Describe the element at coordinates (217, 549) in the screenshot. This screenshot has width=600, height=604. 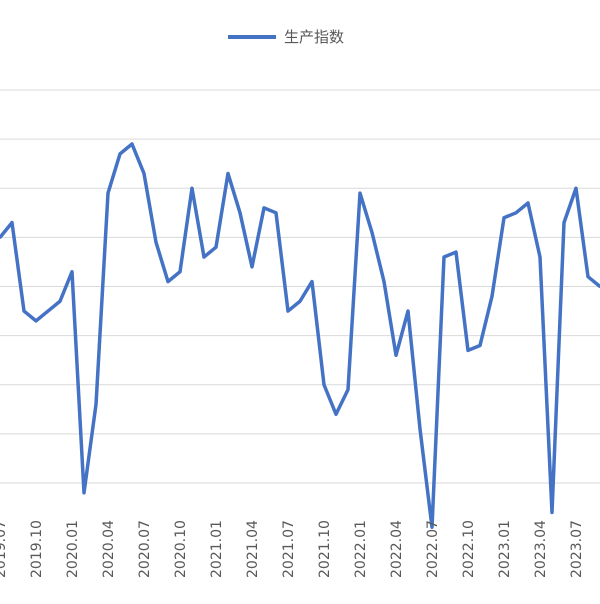
I see `x-tick-label: 2021.01` at that location.